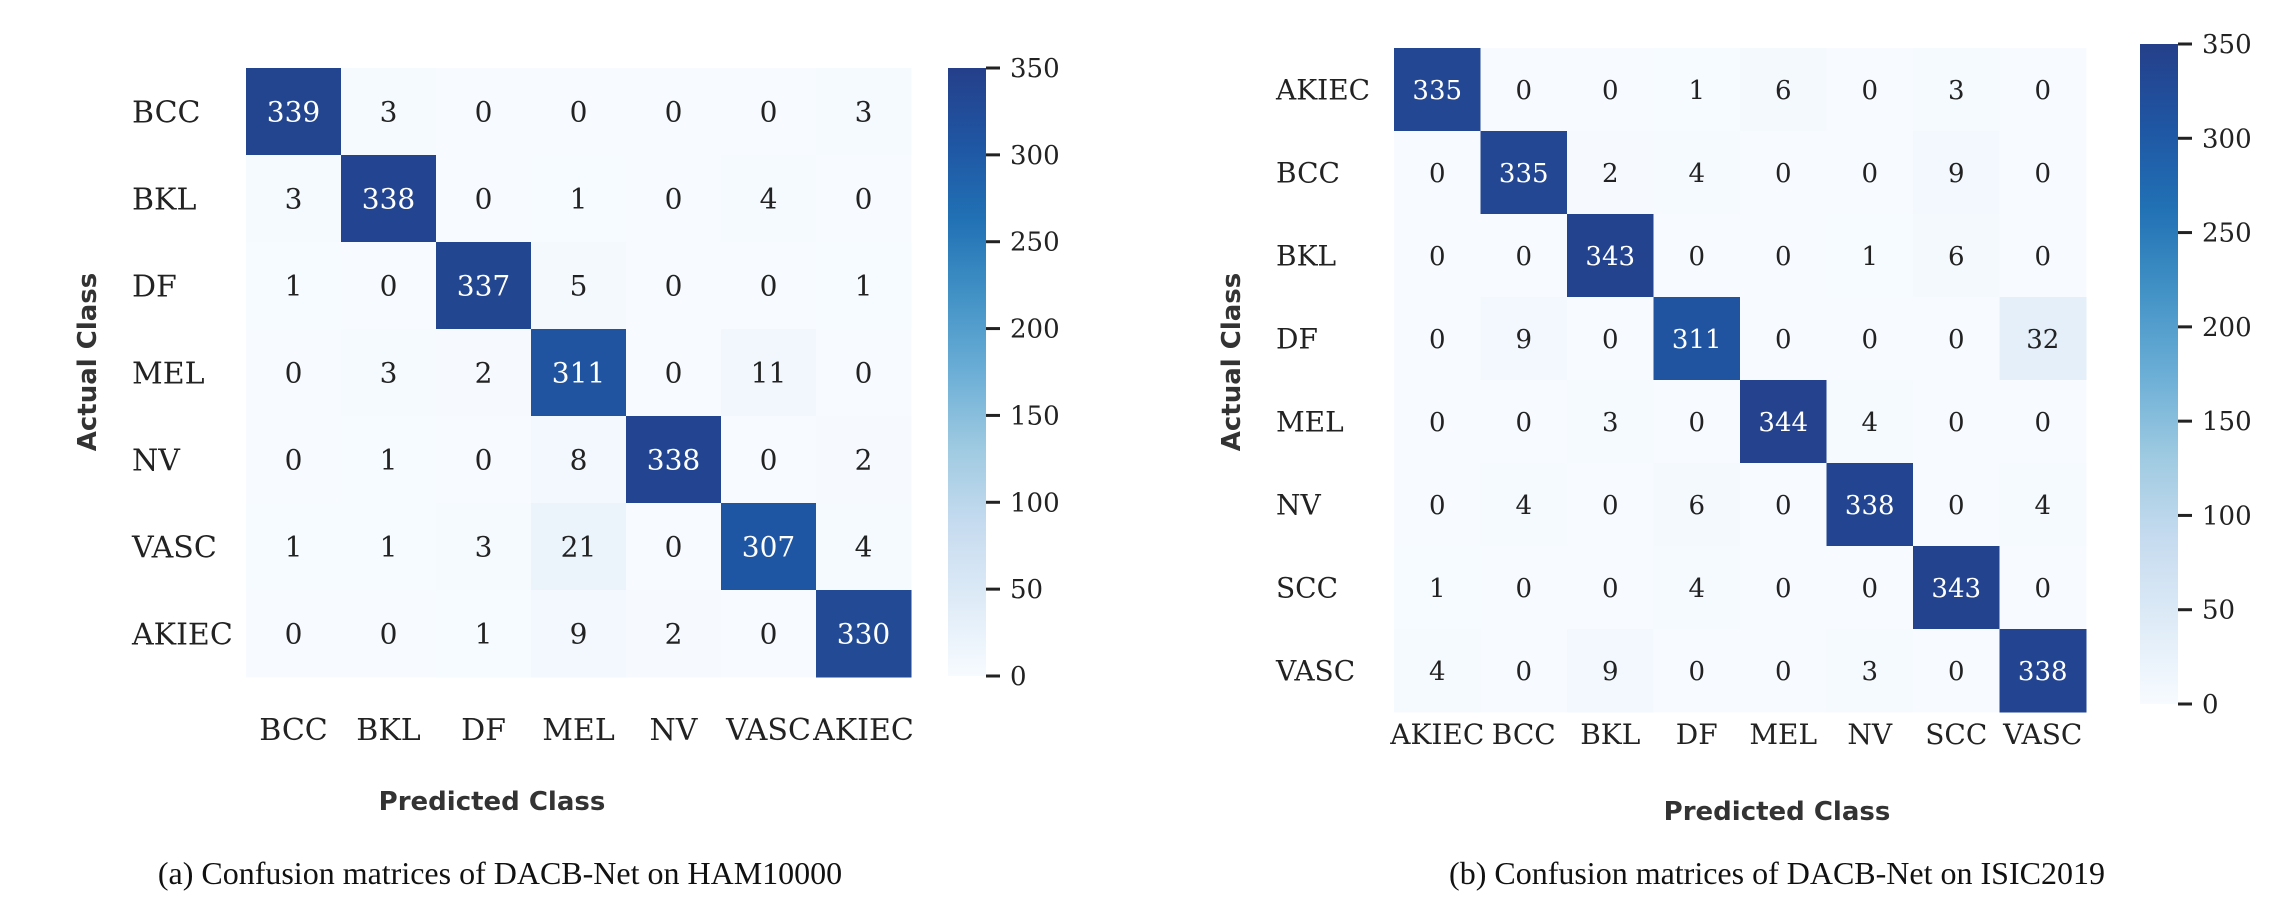  What do you see at coordinates (1870, 734) in the screenshot?
I see `column-label: NV` at bounding box center [1870, 734].